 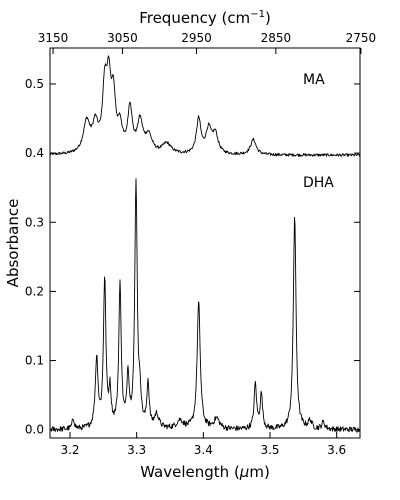 What do you see at coordinates (203, 450) in the screenshot?
I see `x-tick-label: 3.4` at bounding box center [203, 450].